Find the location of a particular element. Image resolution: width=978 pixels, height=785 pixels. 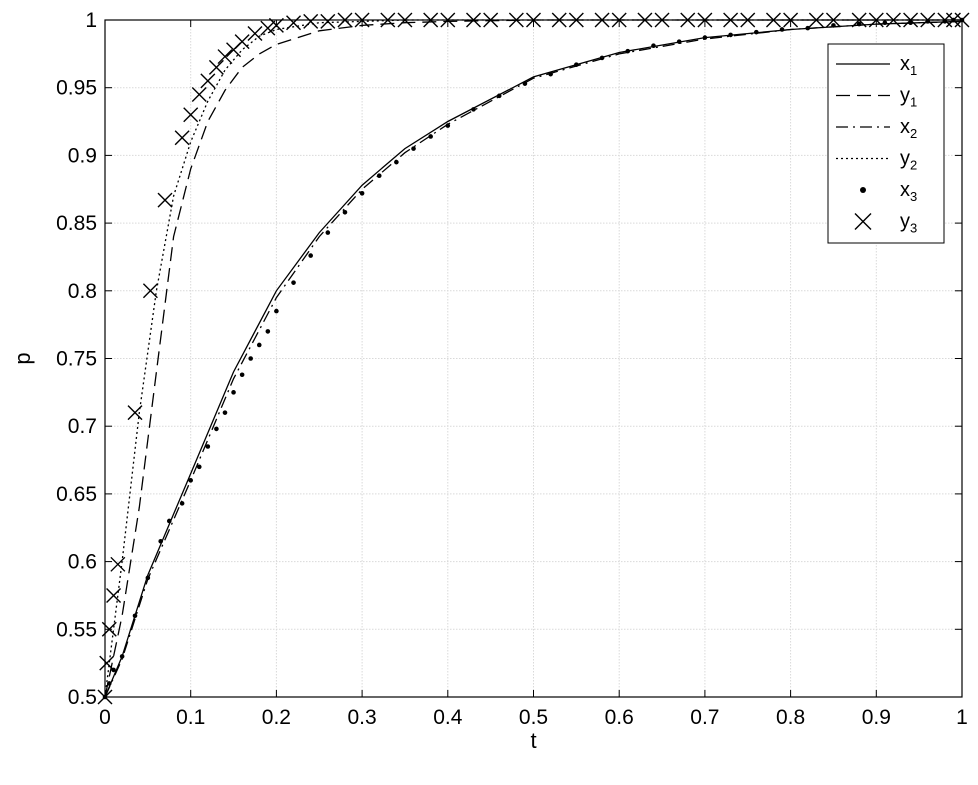

x-tick-label: 0.8 is located at coordinates (790, 717).